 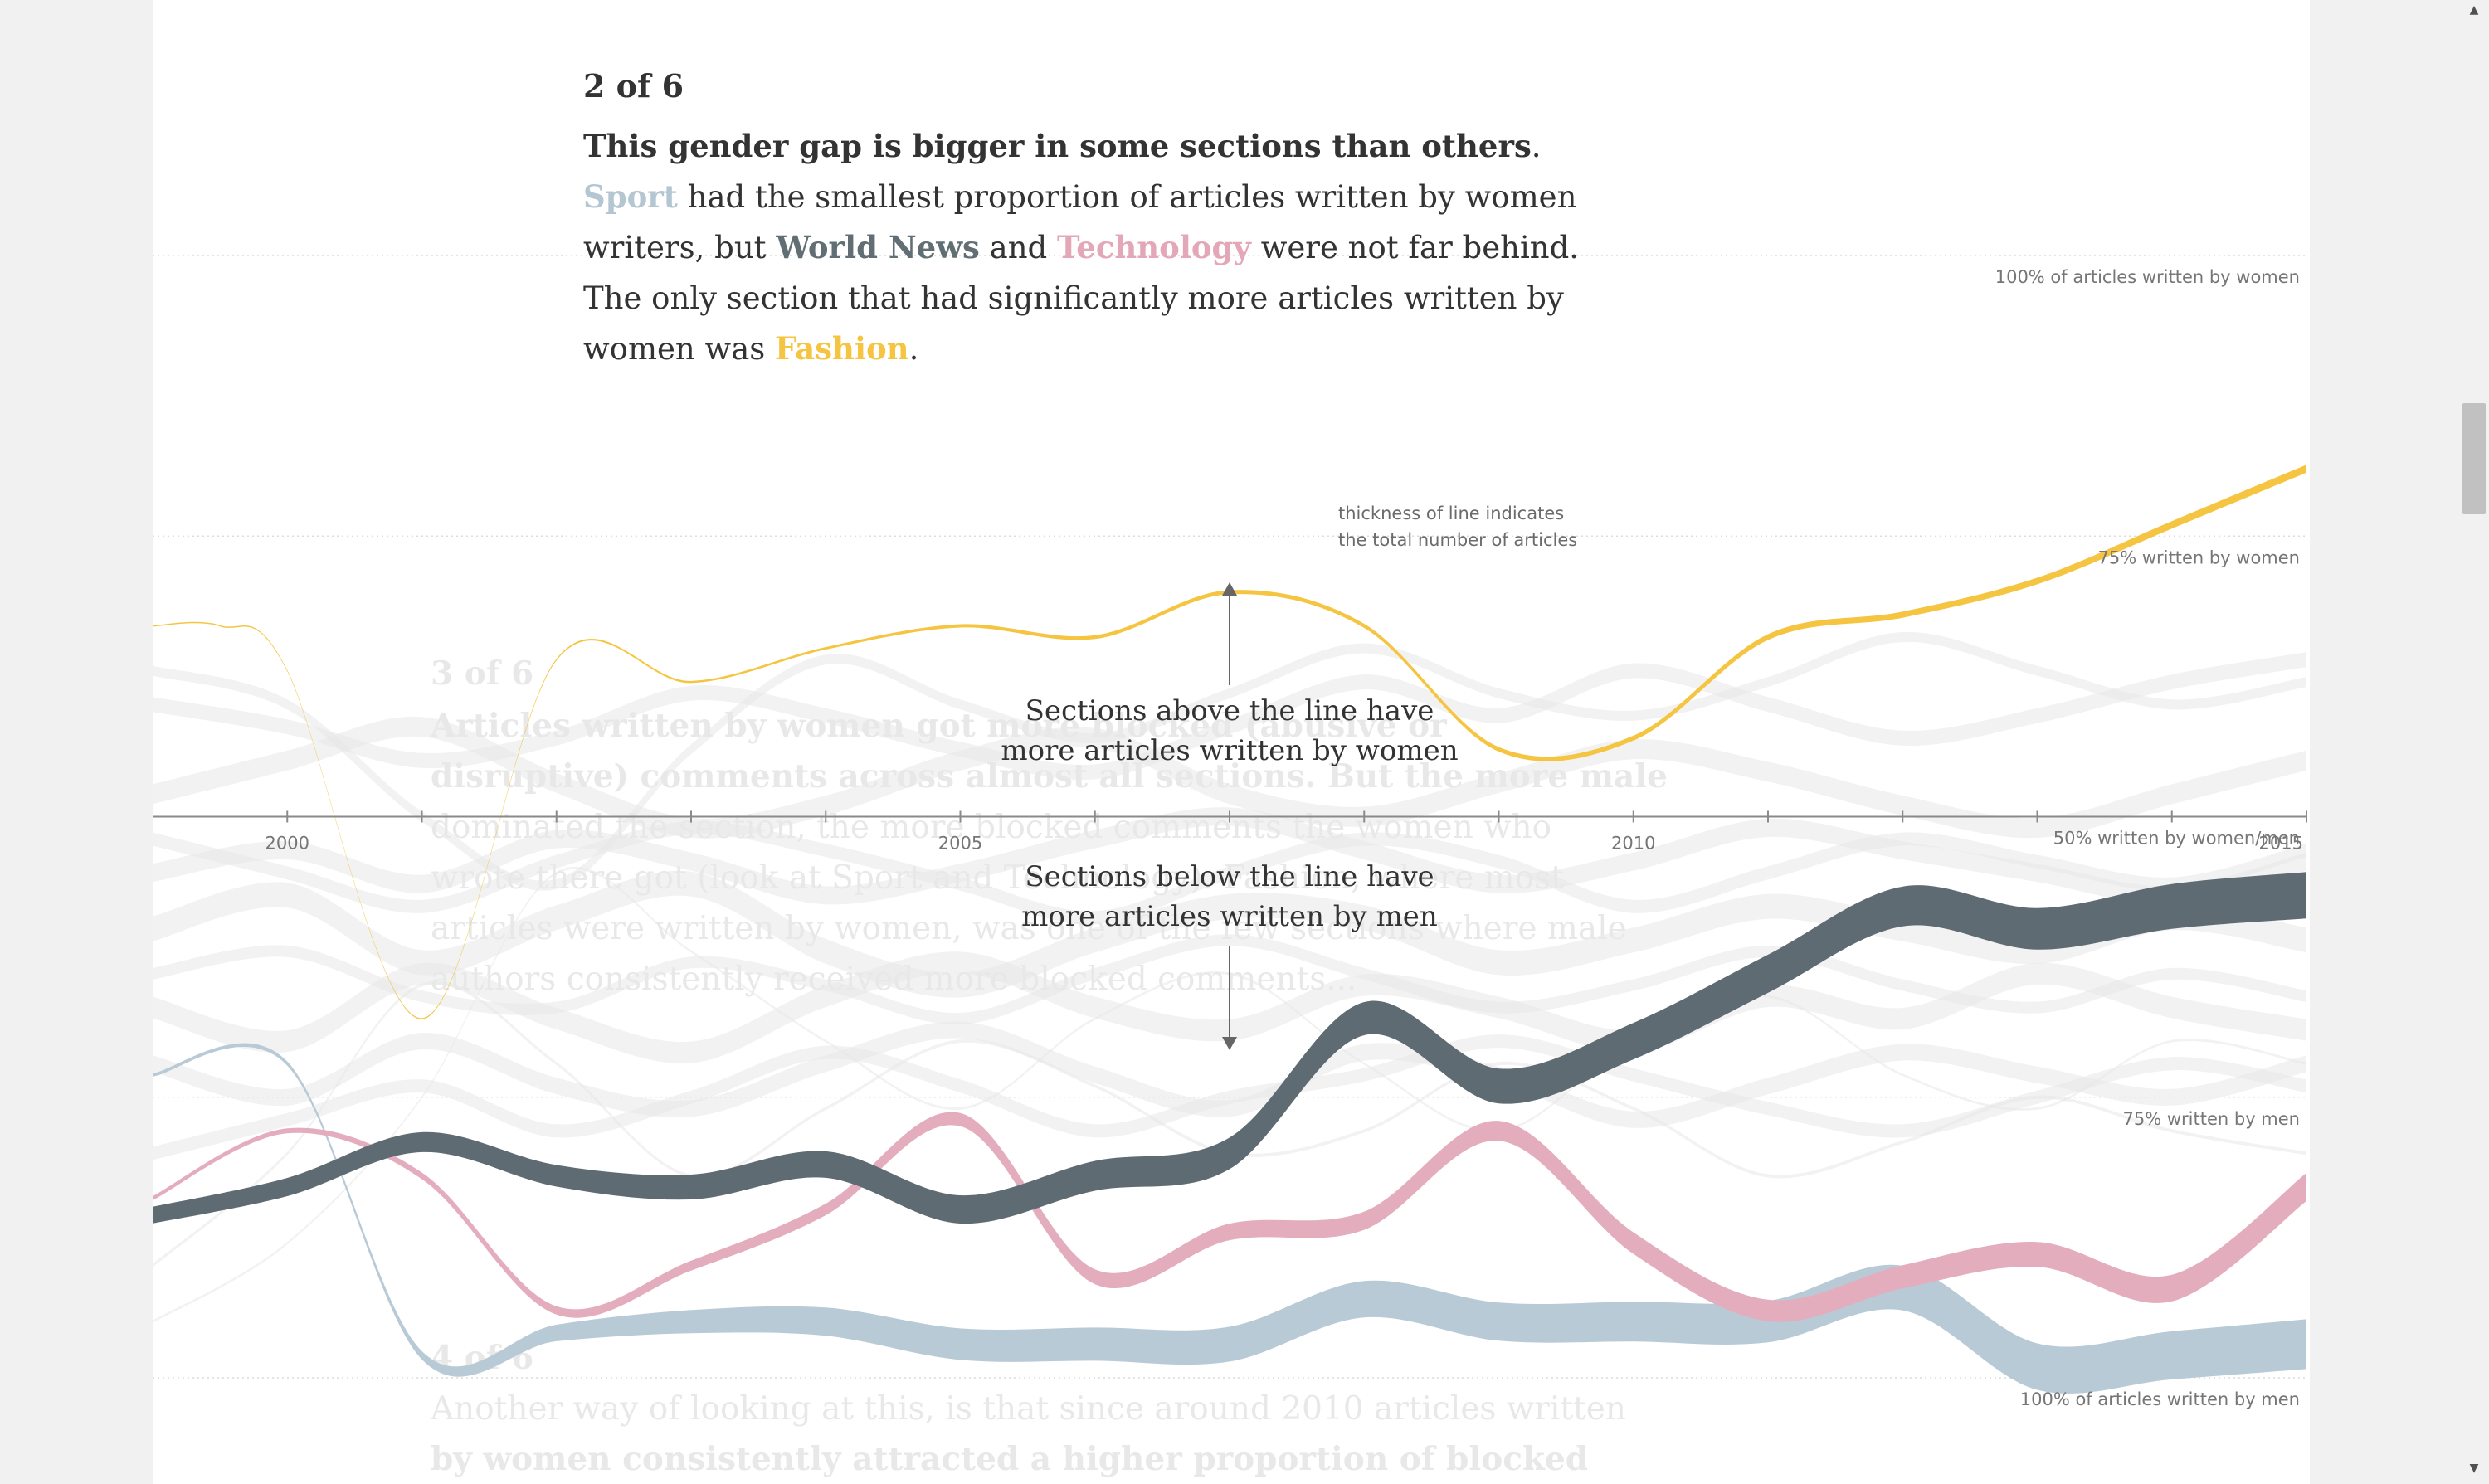 What do you see at coordinates (2176, 839) in the screenshot?
I see `reference-label: 50% written by women/men` at bounding box center [2176, 839].